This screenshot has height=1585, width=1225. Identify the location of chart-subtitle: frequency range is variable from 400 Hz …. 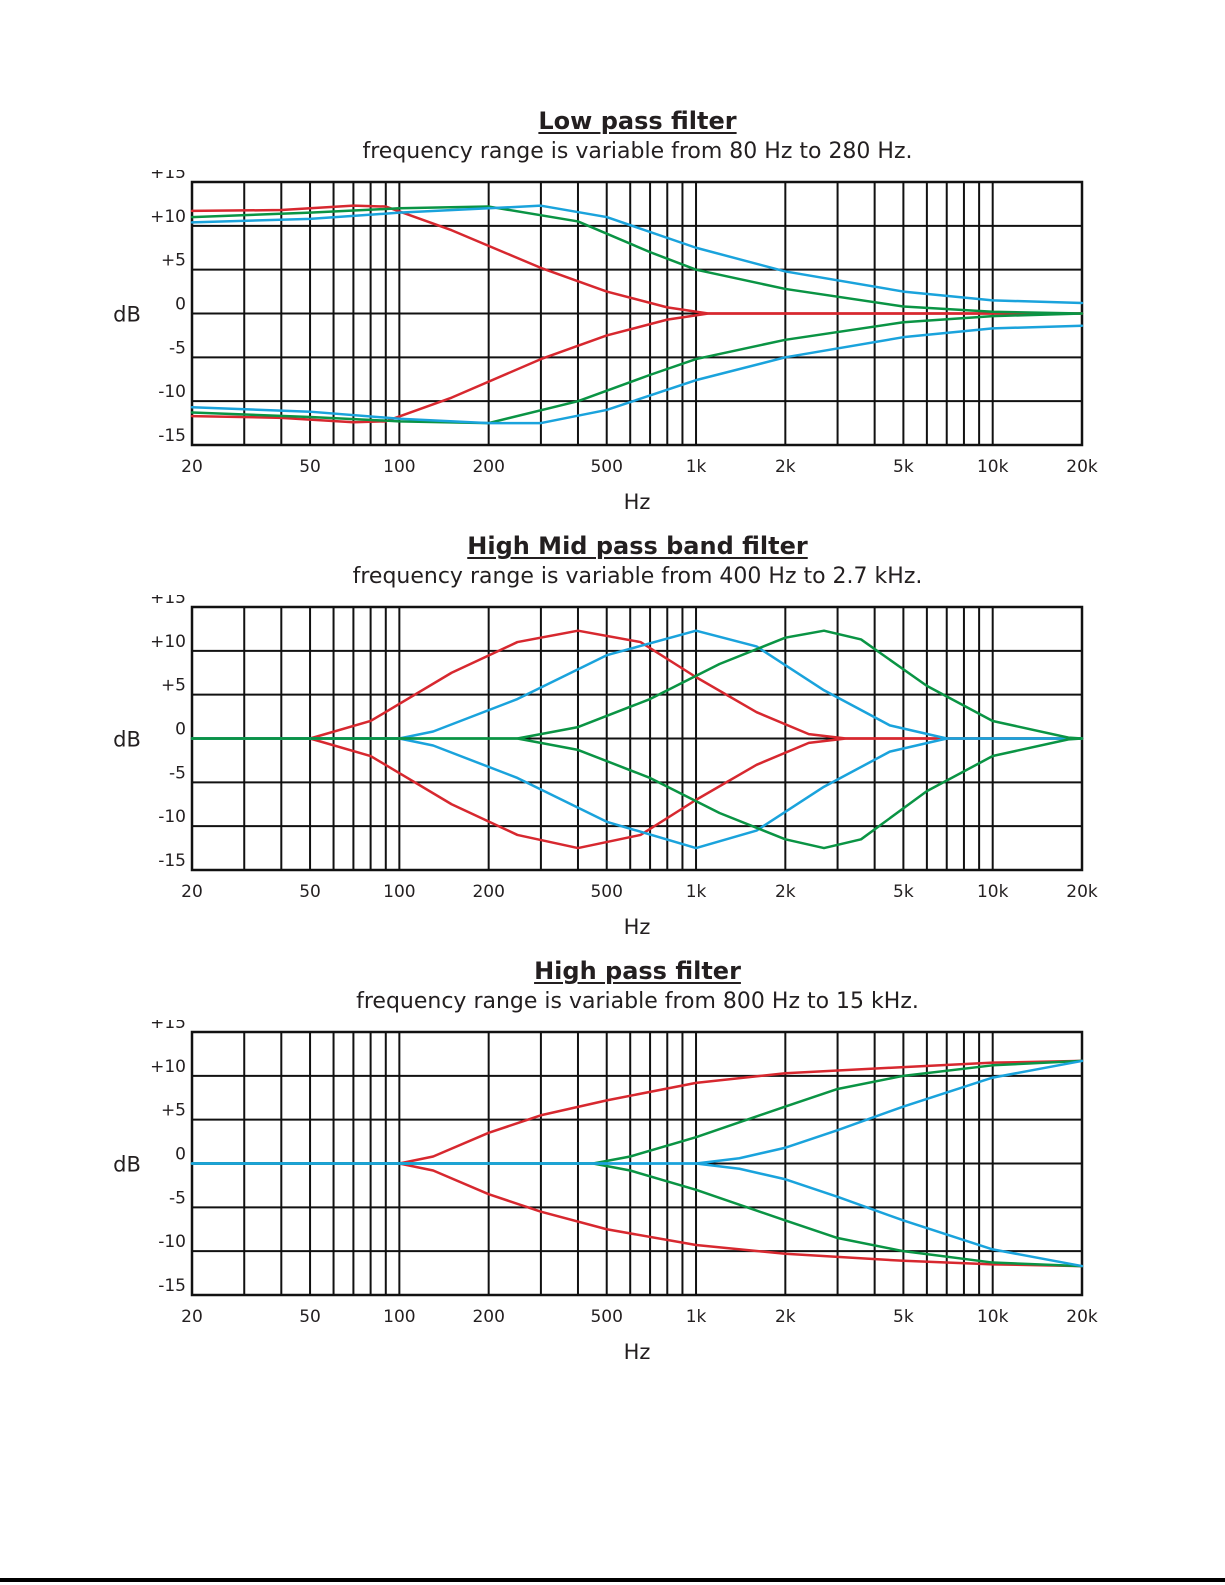
(637, 576).